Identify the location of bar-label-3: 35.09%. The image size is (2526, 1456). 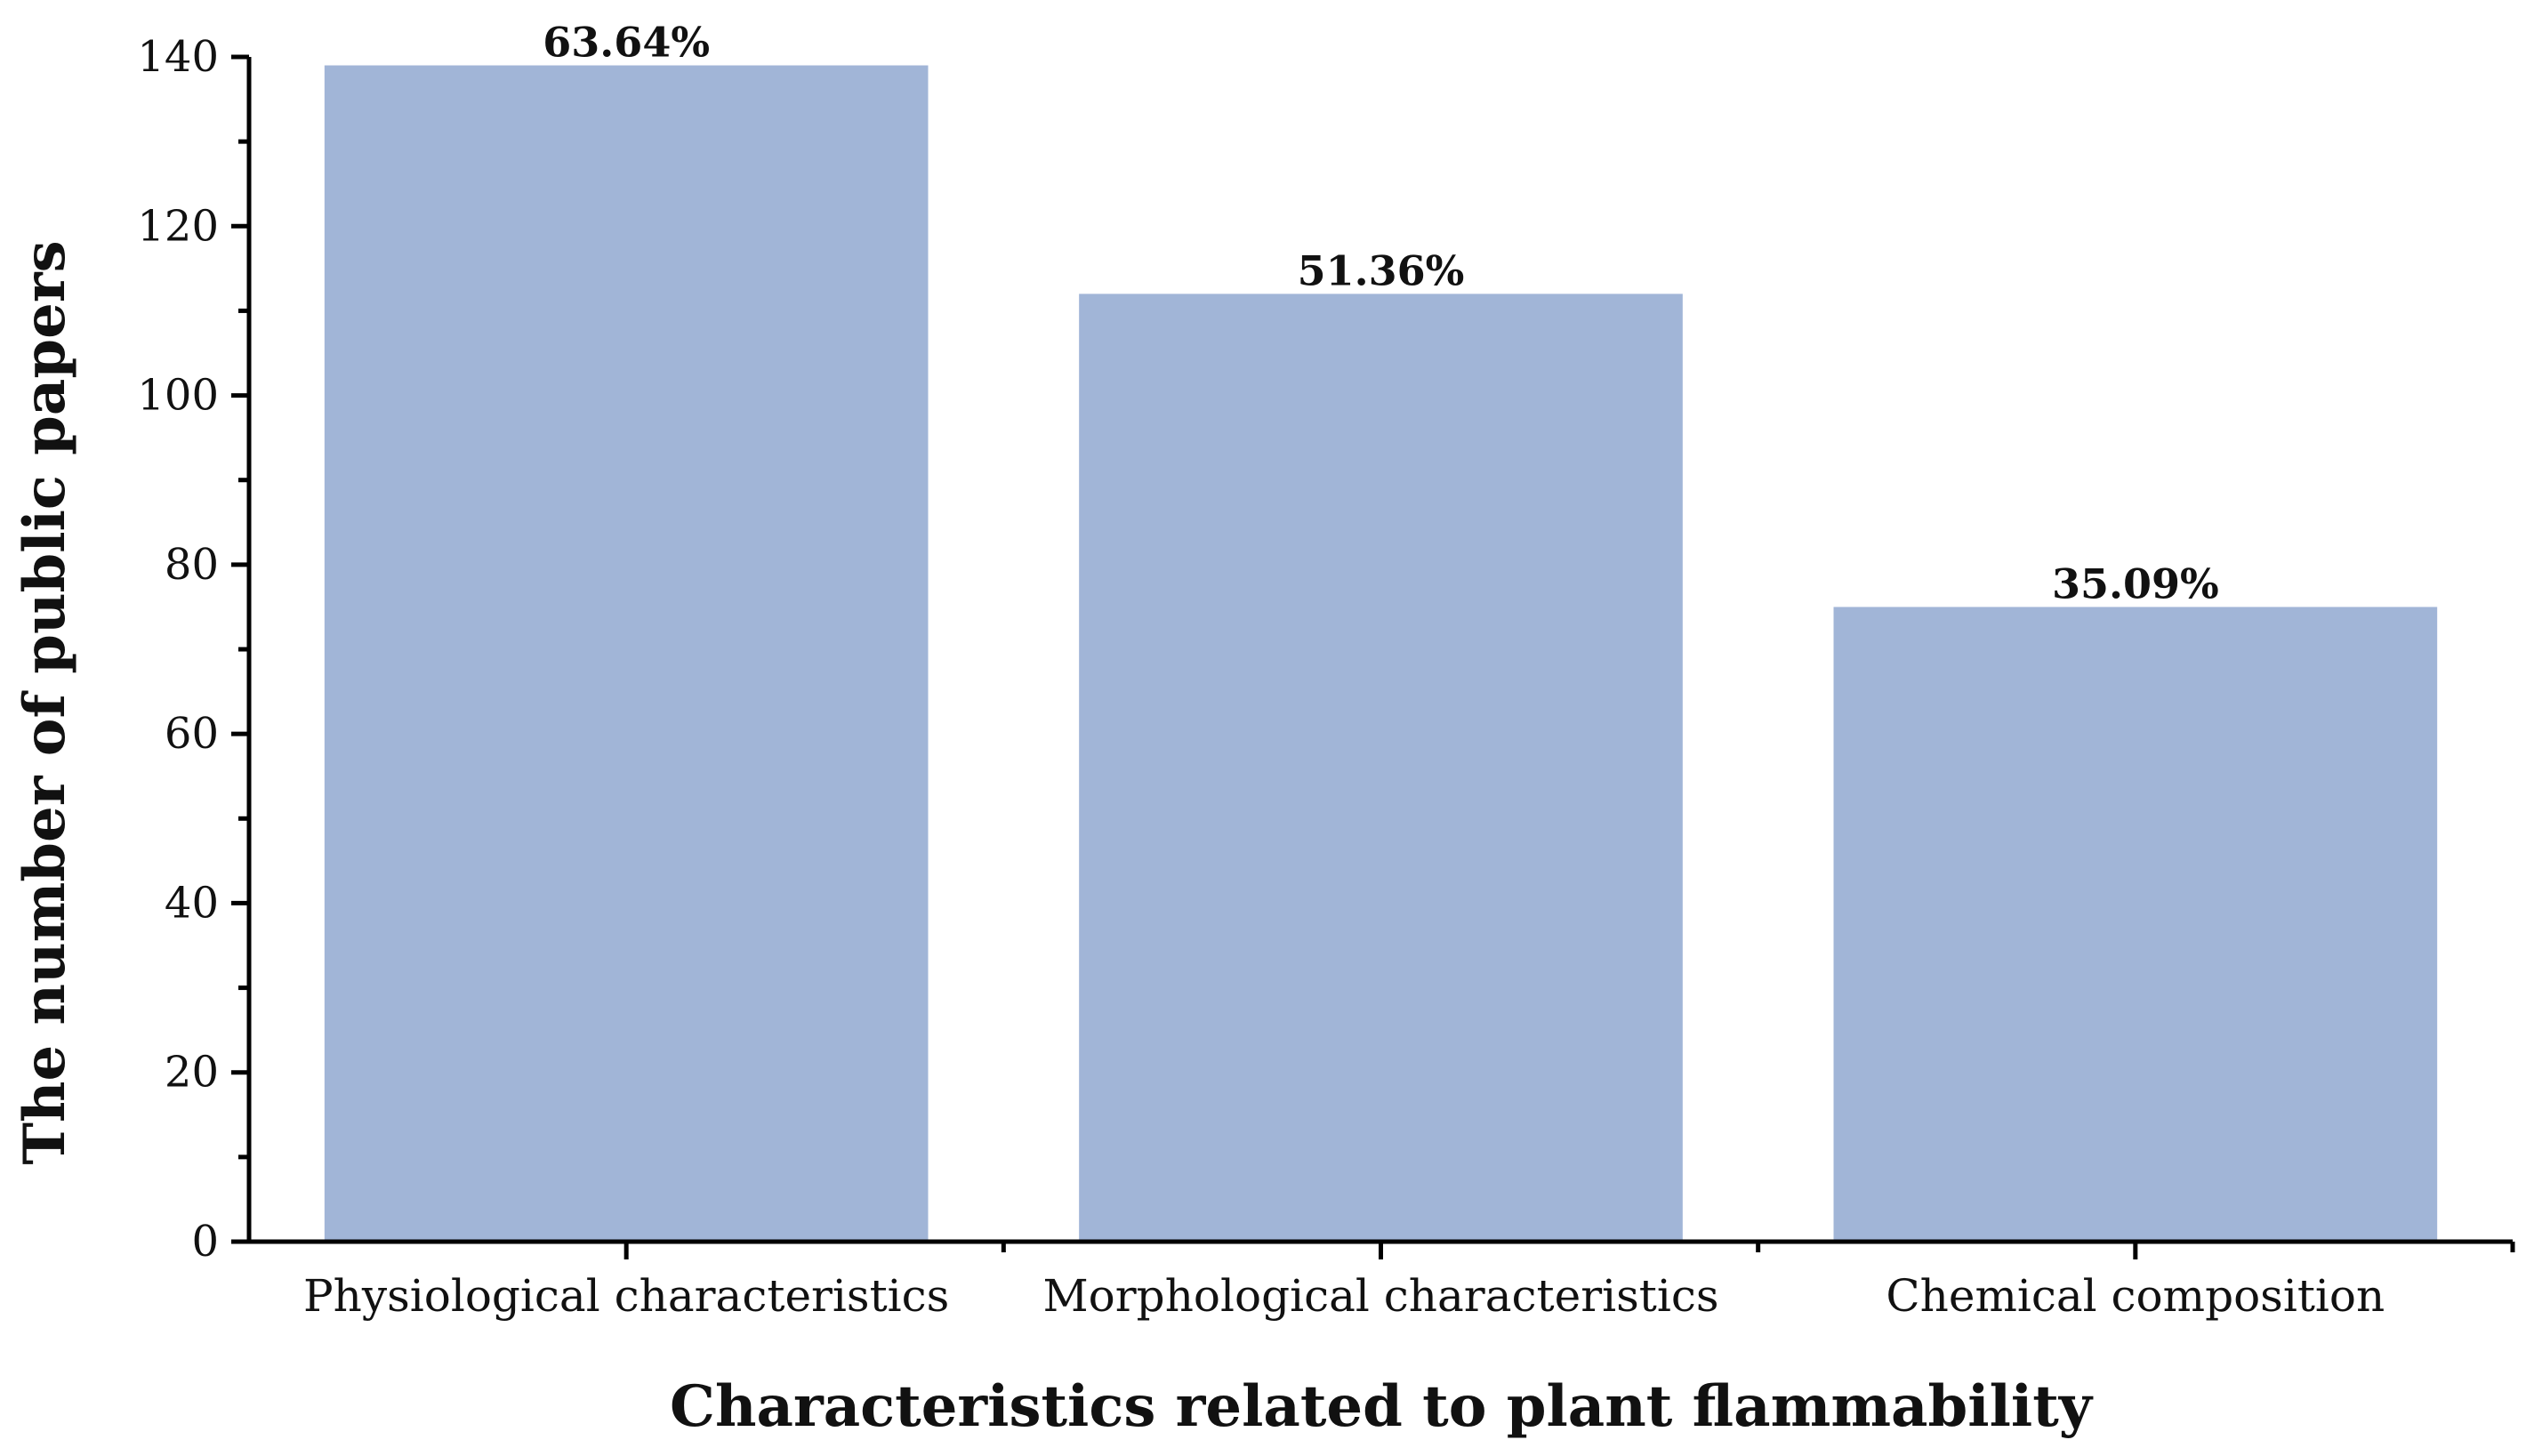
(2135, 583).